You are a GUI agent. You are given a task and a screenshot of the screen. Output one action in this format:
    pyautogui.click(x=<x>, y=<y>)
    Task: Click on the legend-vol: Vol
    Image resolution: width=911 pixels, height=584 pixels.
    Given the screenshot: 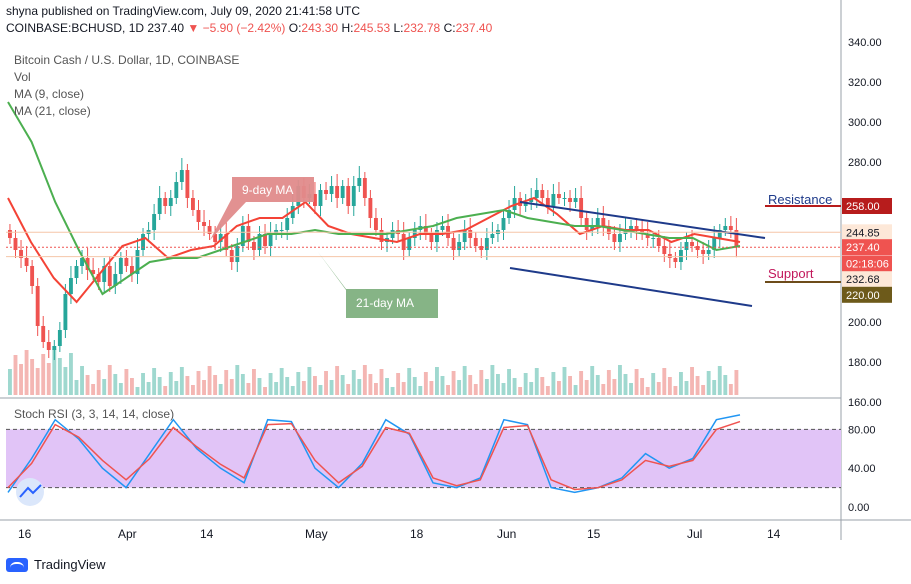 What is the action you would take?
    pyautogui.click(x=22, y=77)
    